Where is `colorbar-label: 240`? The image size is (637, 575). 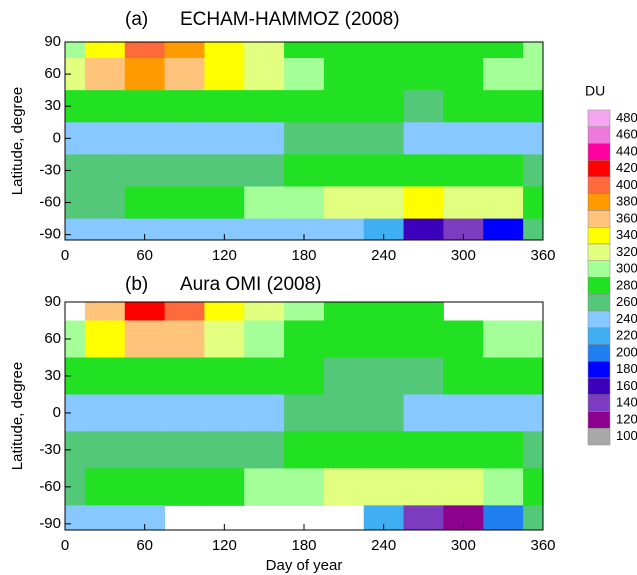
colorbar-label: 240 is located at coordinates (626, 318).